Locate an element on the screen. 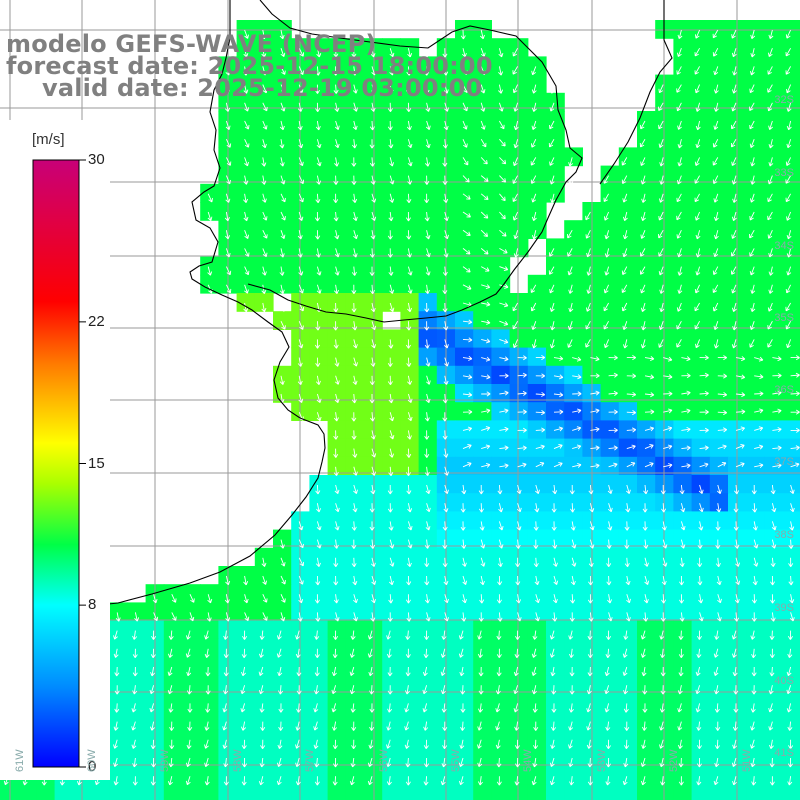  latitude-label: 33S is located at coordinates (784, 173).